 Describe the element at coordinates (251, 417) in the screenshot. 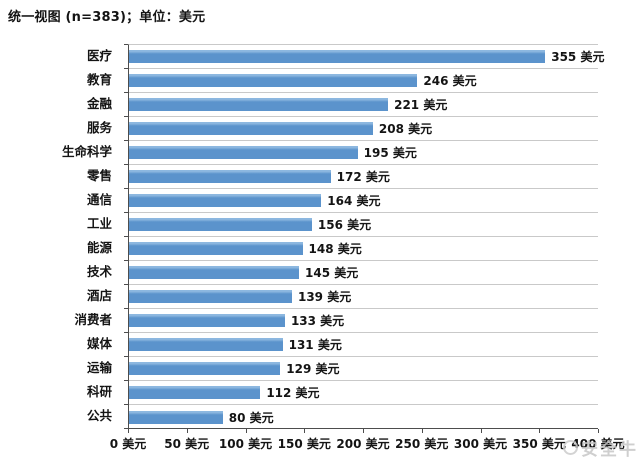

I see `bar-value-label: 80 美元` at that location.